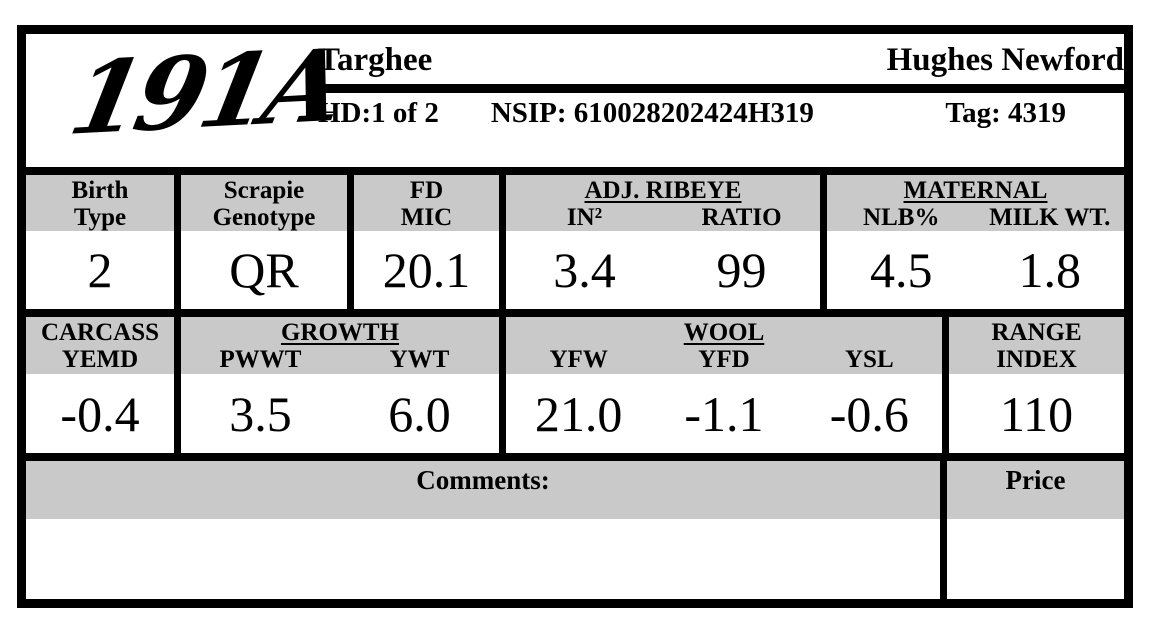 The width and height of the screenshot is (1167, 632). What do you see at coordinates (426, 190) in the screenshot?
I see `fd-mic-label-1: FD` at bounding box center [426, 190].